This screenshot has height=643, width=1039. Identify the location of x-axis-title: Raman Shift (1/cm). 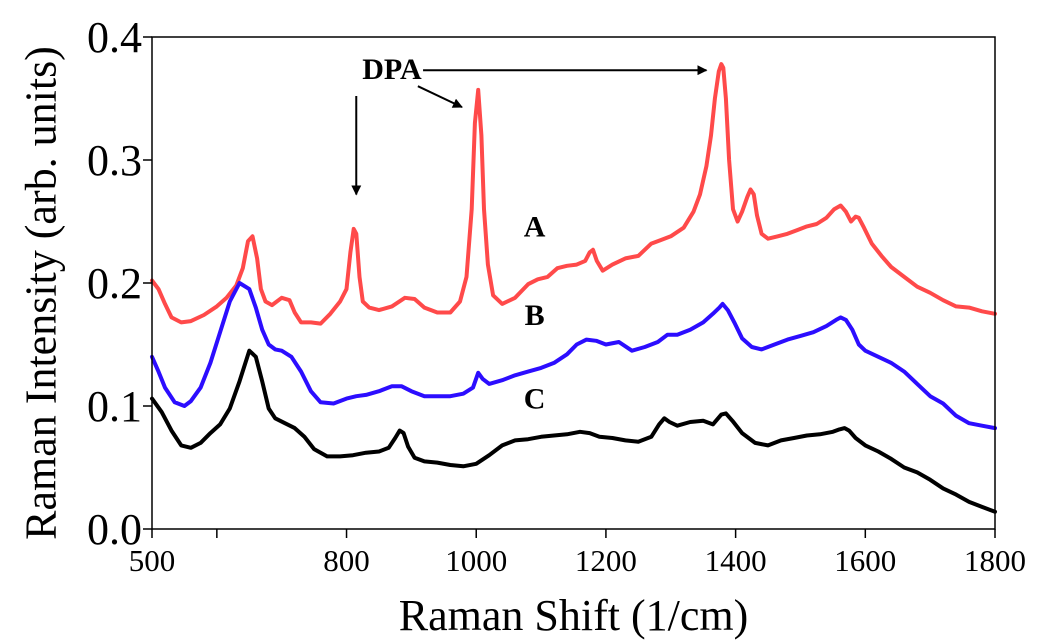
(574, 615).